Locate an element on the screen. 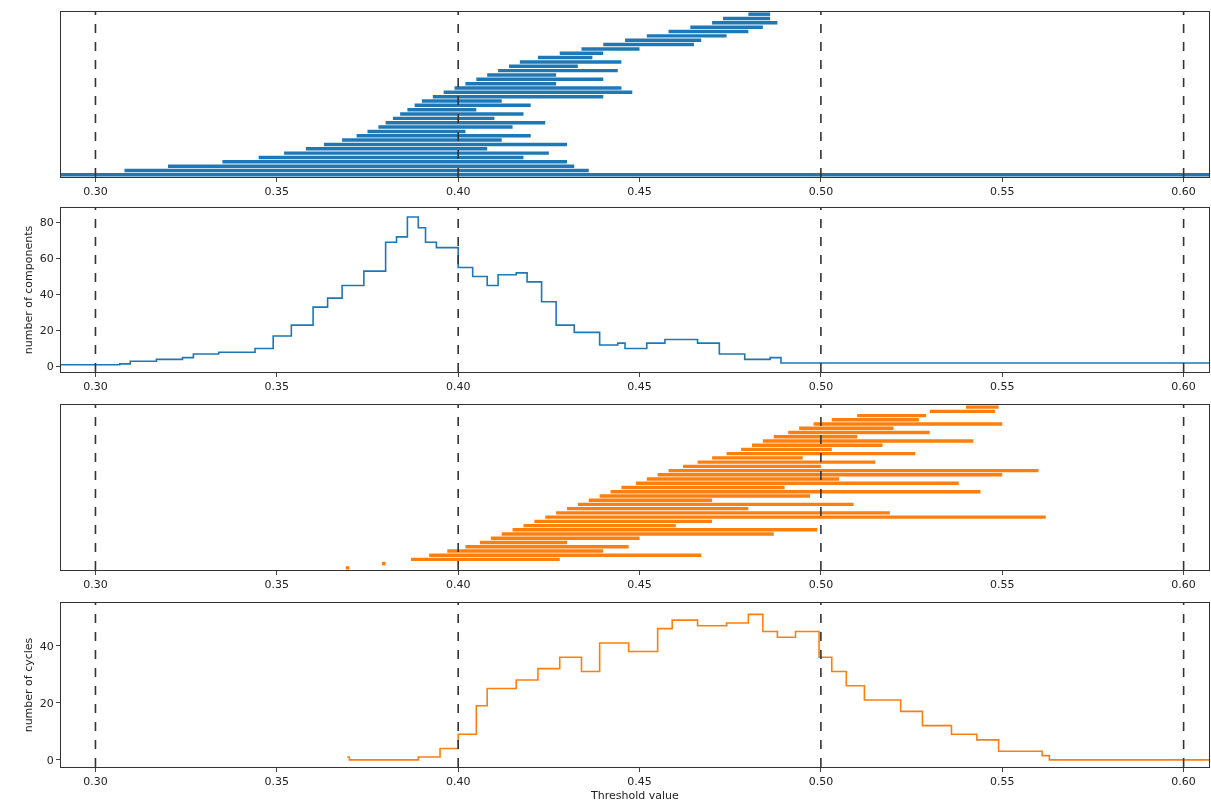 Image resolution: width=1211 pixels, height=810 pixels. x-axis-title: Threshold value is located at coordinates (635, 796).